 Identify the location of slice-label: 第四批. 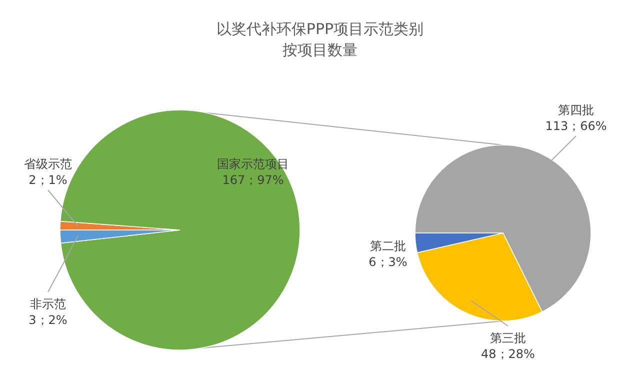
(576, 110).